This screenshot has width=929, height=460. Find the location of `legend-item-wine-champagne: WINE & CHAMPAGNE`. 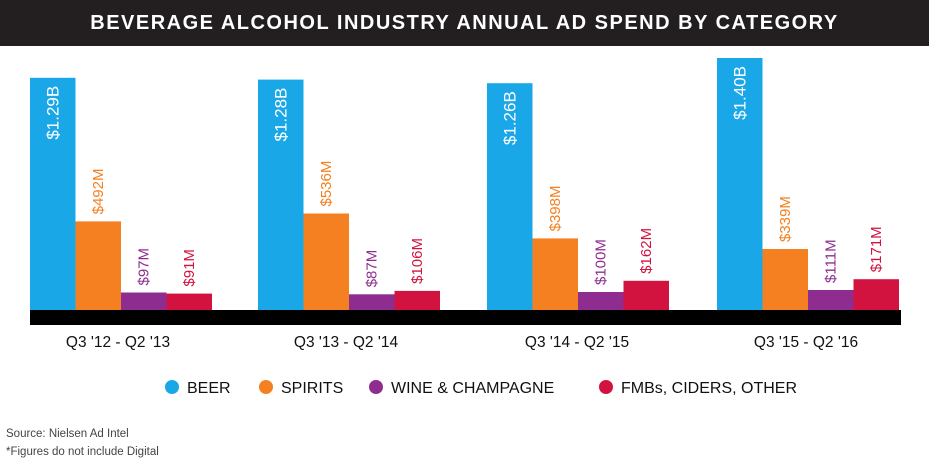

legend-item-wine-champagne: WINE & CHAMPAGNE is located at coordinates (461, 389).